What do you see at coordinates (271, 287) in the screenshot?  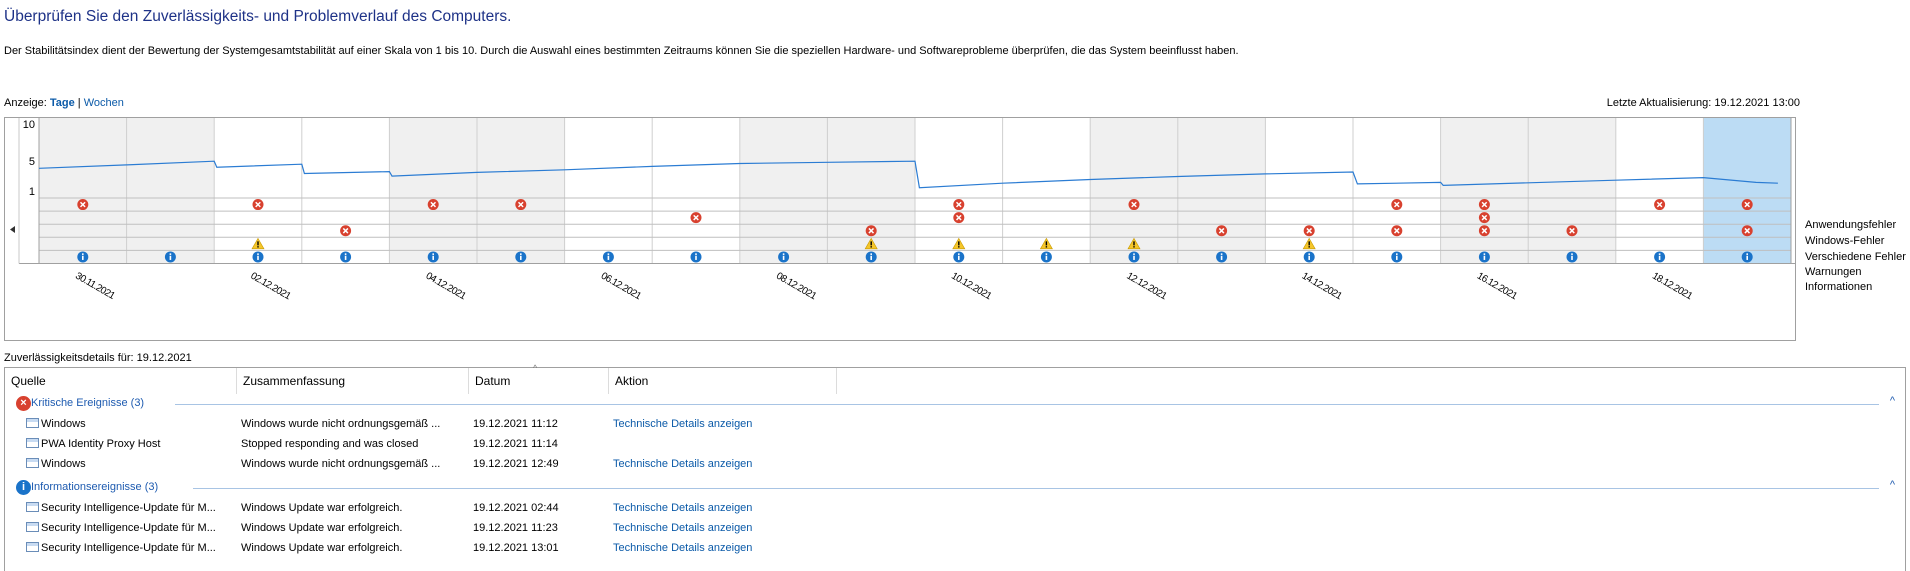 I see `x-tick-label: 02.12.2021` at bounding box center [271, 287].